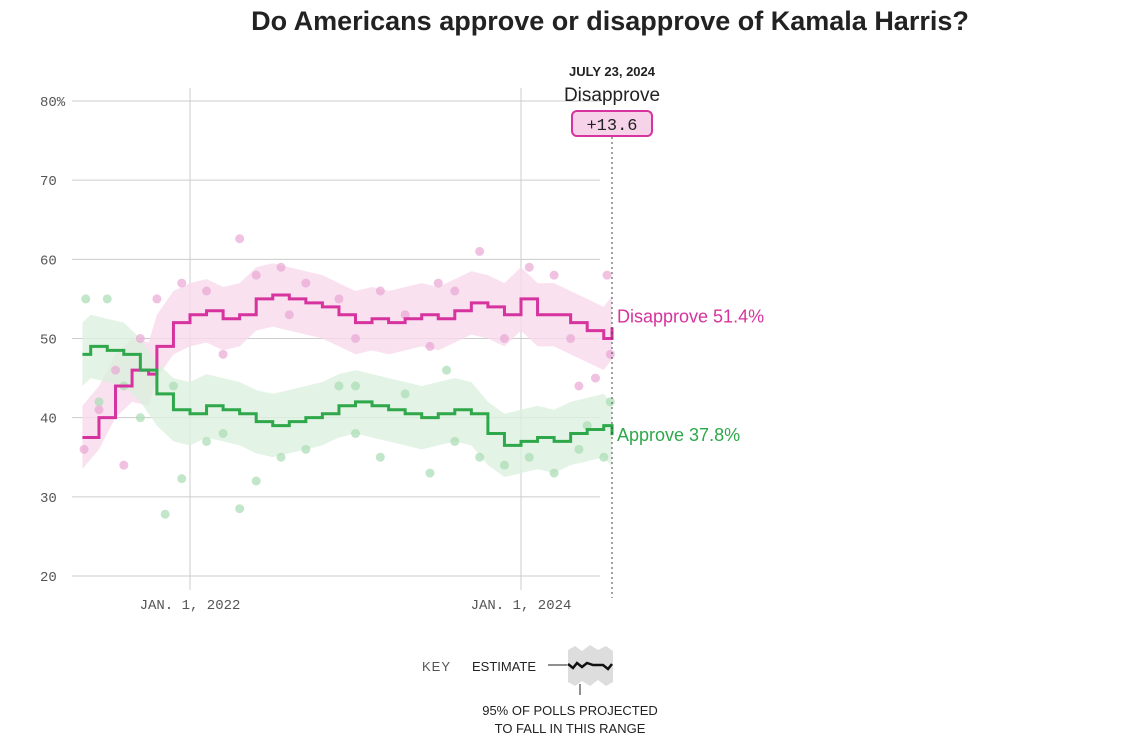 Image resolution: width=1128 pixels, height=752 pixels. What do you see at coordinates (521, 606) in the screenshot?
I see `x-tick-label: JAN. 1, 2024` at bounding box center [521, 606].